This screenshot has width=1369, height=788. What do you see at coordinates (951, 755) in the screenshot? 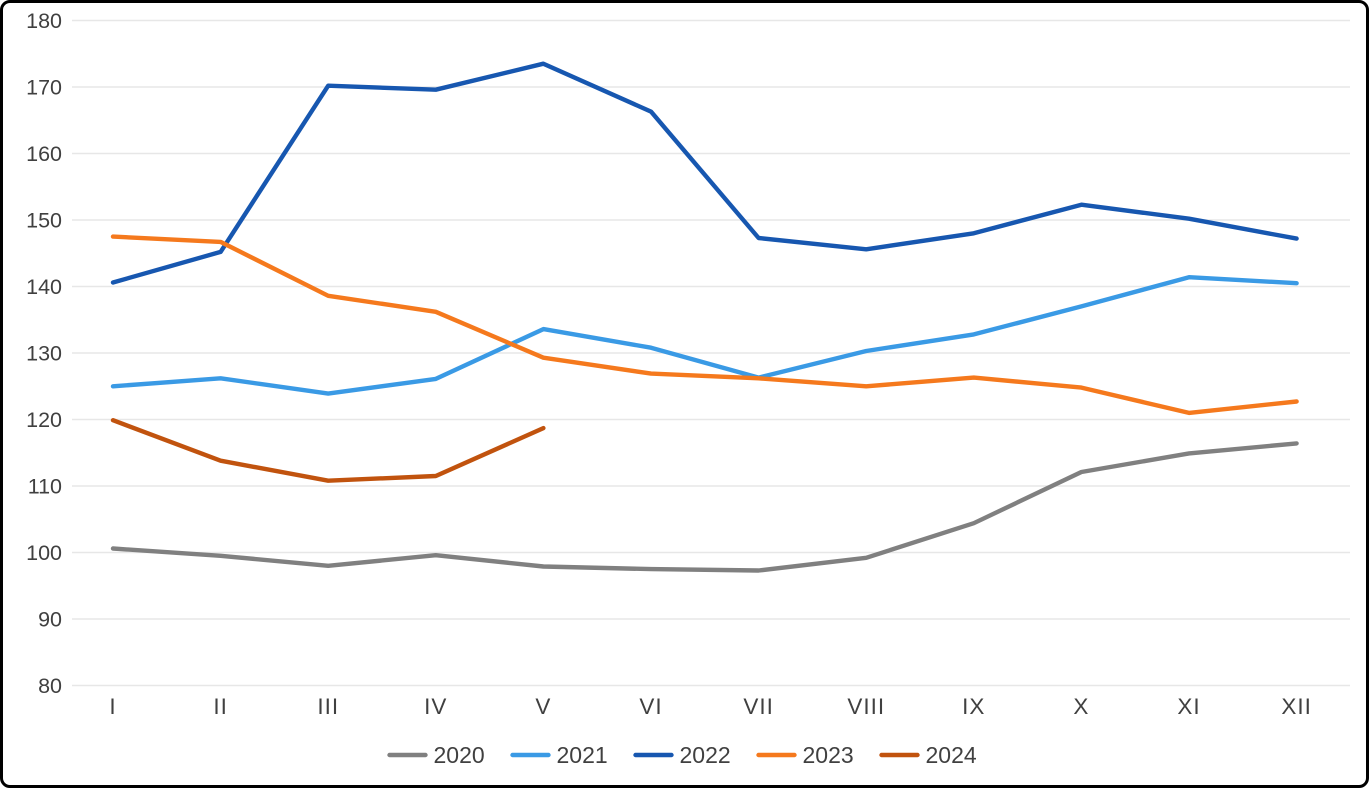
I see `legend-label: 2024` at bounding box center [951, 755].